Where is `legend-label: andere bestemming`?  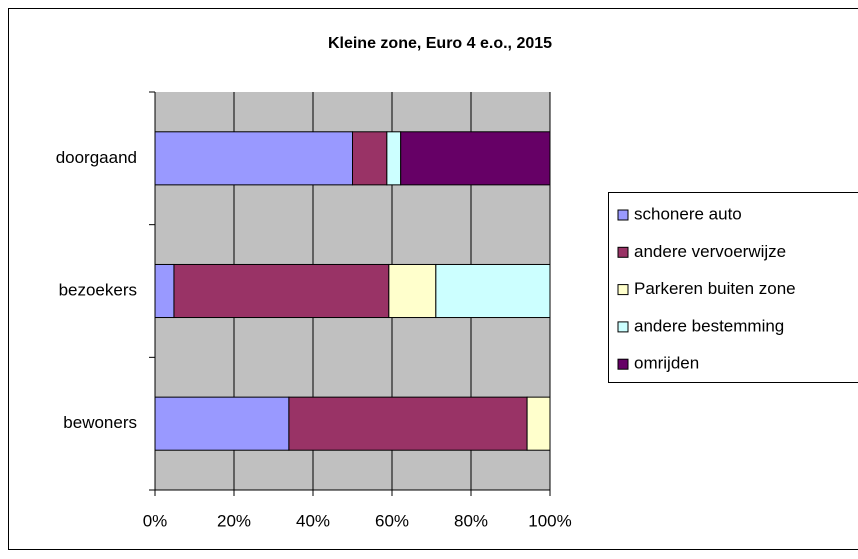
legend-label: andere bestemming is located at coordinates (709, 325).